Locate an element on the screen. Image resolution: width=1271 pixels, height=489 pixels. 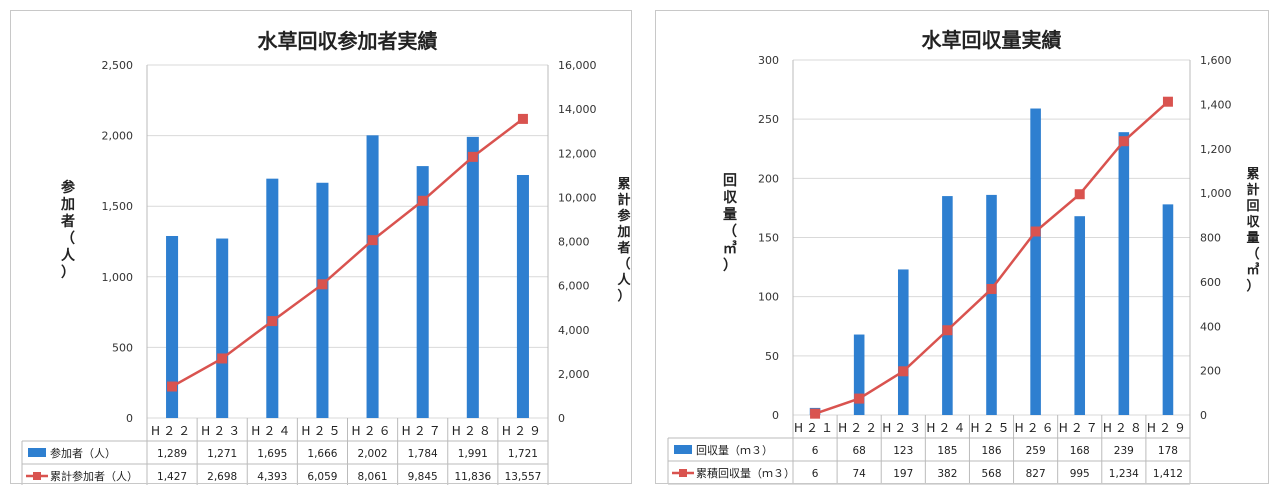
left-tick-label: 500 is located at coordinates (122, 347).